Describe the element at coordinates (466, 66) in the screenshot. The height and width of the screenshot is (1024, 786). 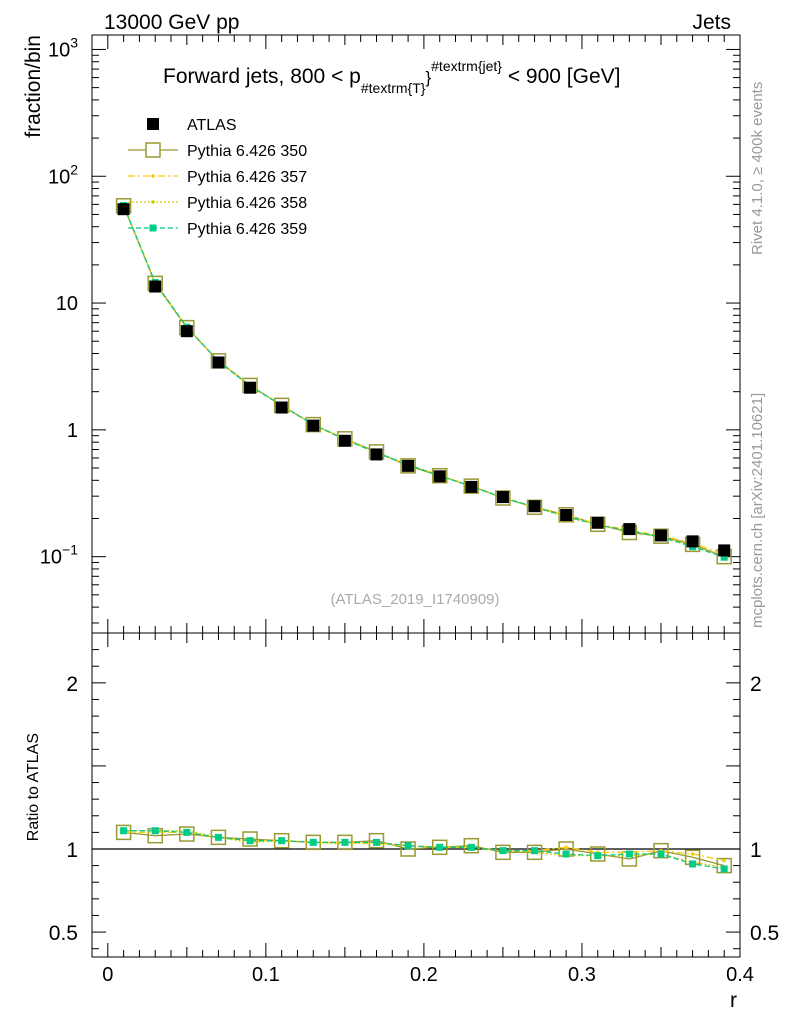
I see `plot-title-superscript: #textrm{jet}` at that location.